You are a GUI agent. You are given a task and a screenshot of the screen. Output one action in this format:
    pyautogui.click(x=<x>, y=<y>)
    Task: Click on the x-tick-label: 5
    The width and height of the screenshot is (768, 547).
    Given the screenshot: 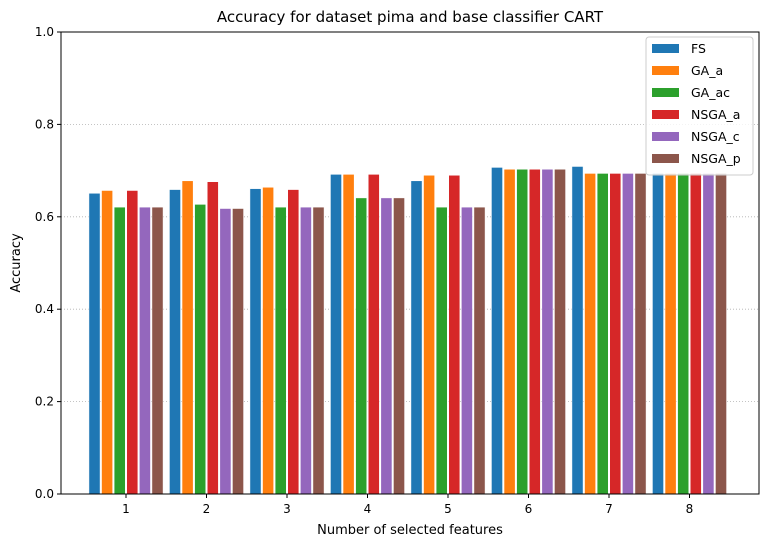 What is the action you would take?
    pyautogui.click(x=448, y=509)
    